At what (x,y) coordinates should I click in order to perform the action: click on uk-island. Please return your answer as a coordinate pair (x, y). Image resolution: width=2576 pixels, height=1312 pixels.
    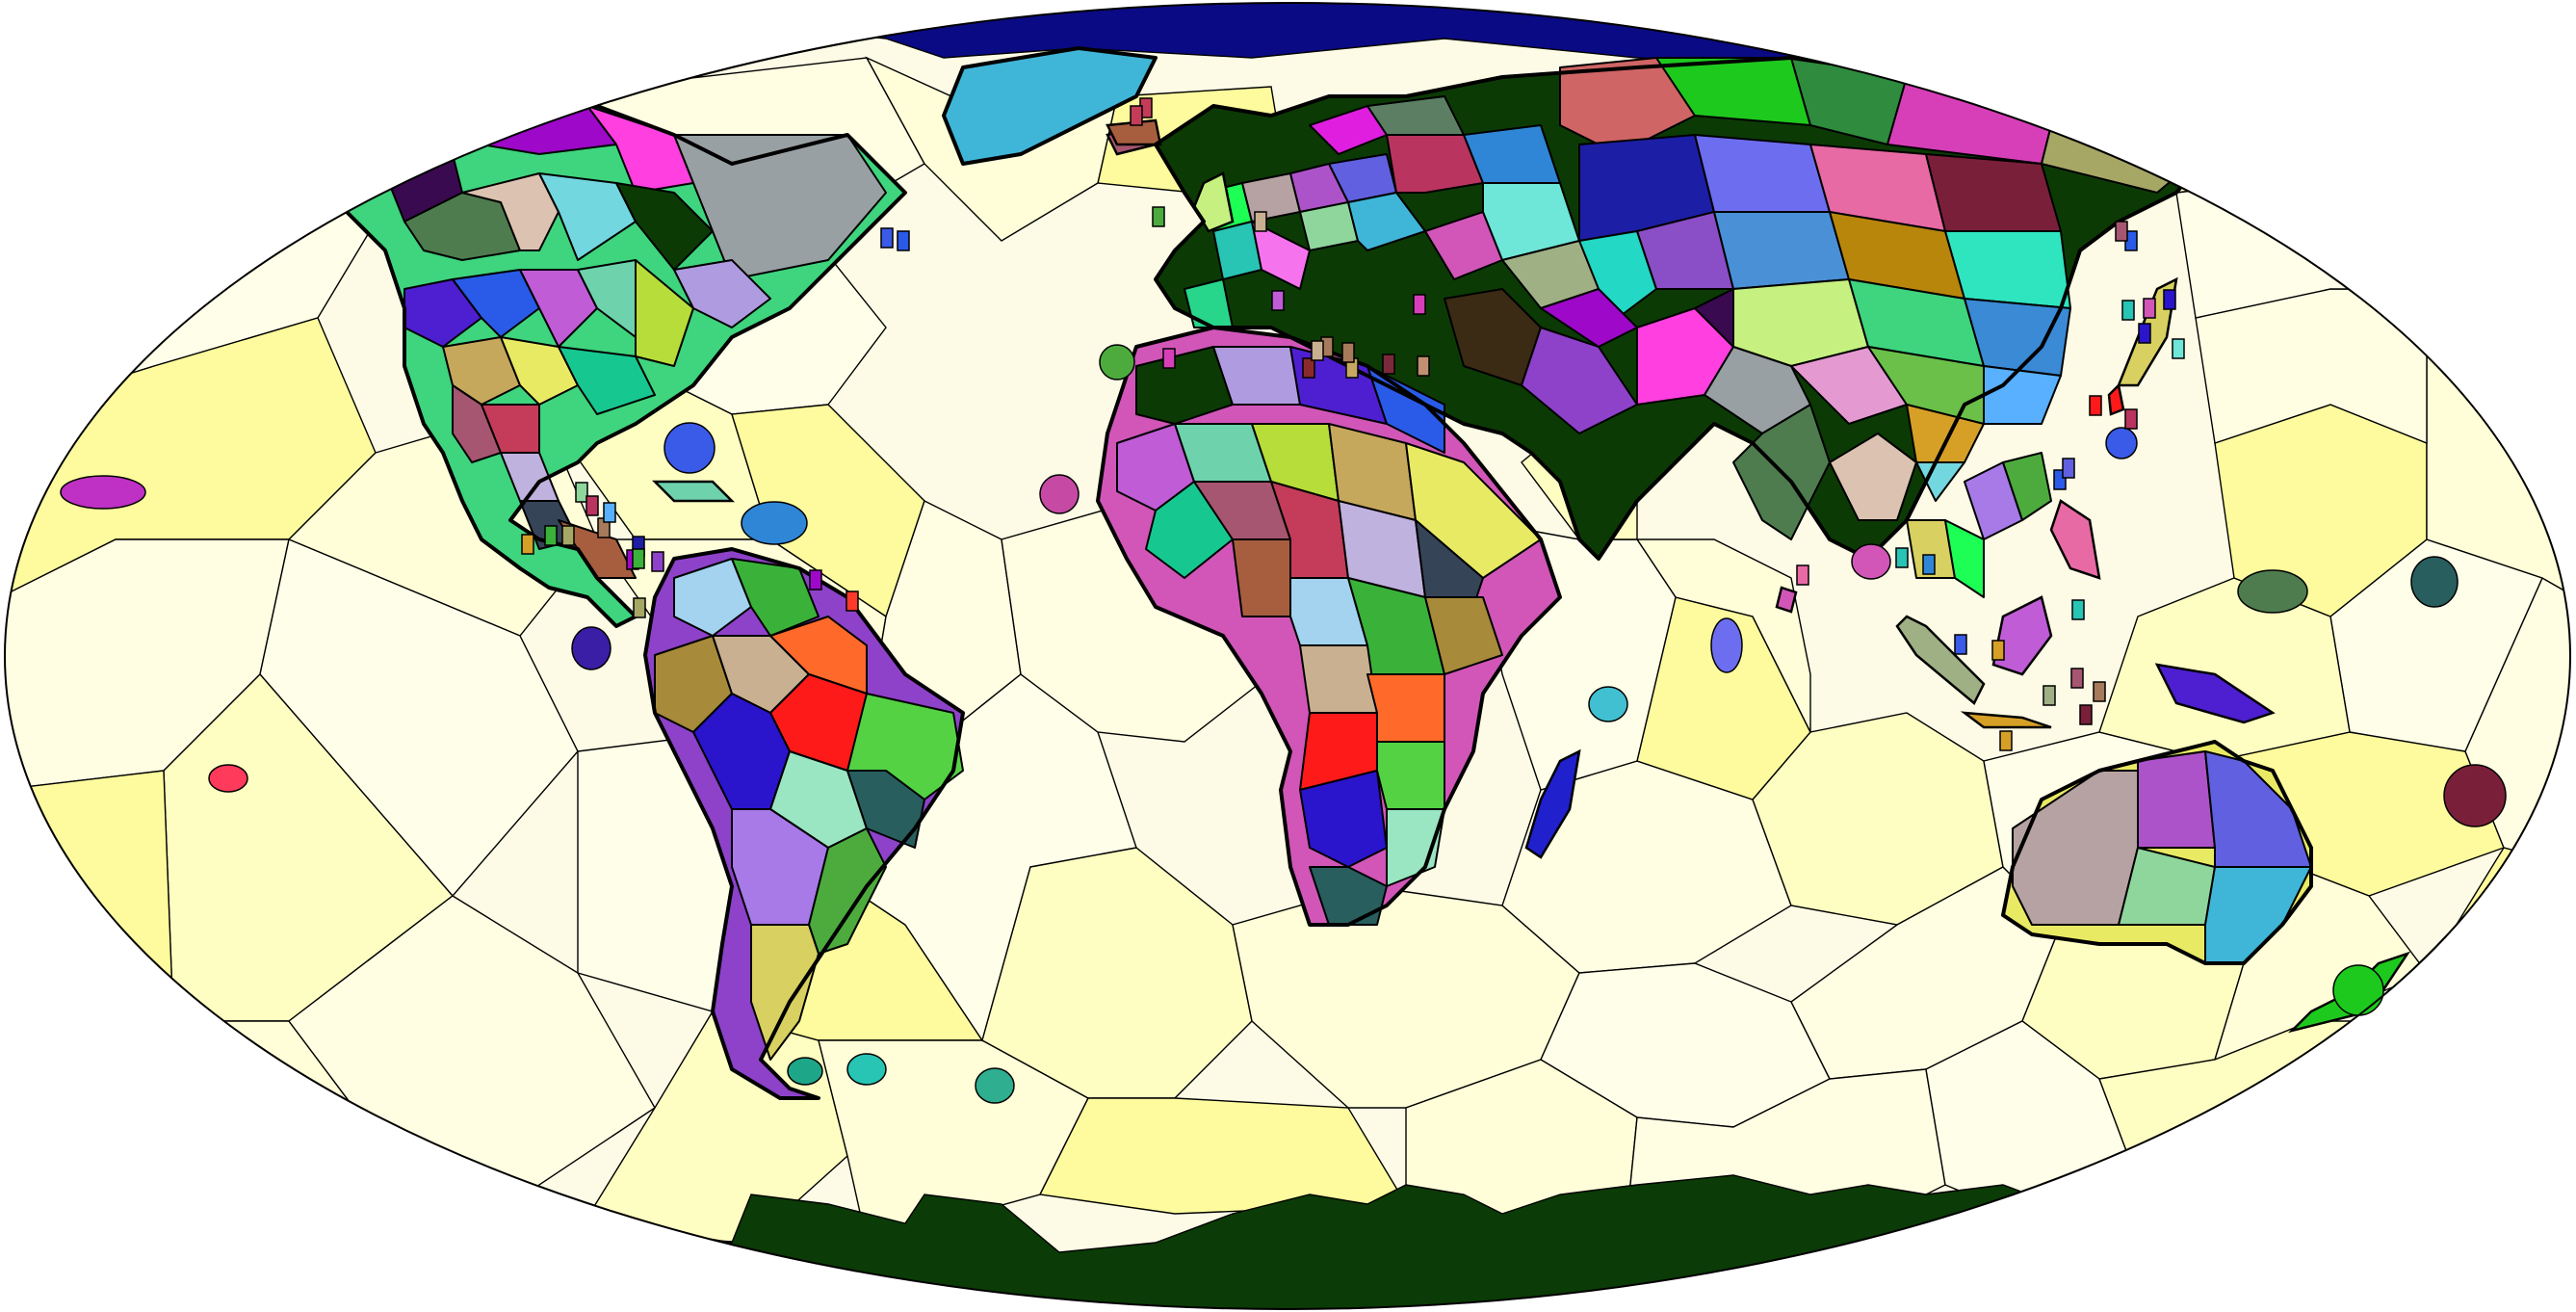
    Looking at the image, I should click on (1213, 202).